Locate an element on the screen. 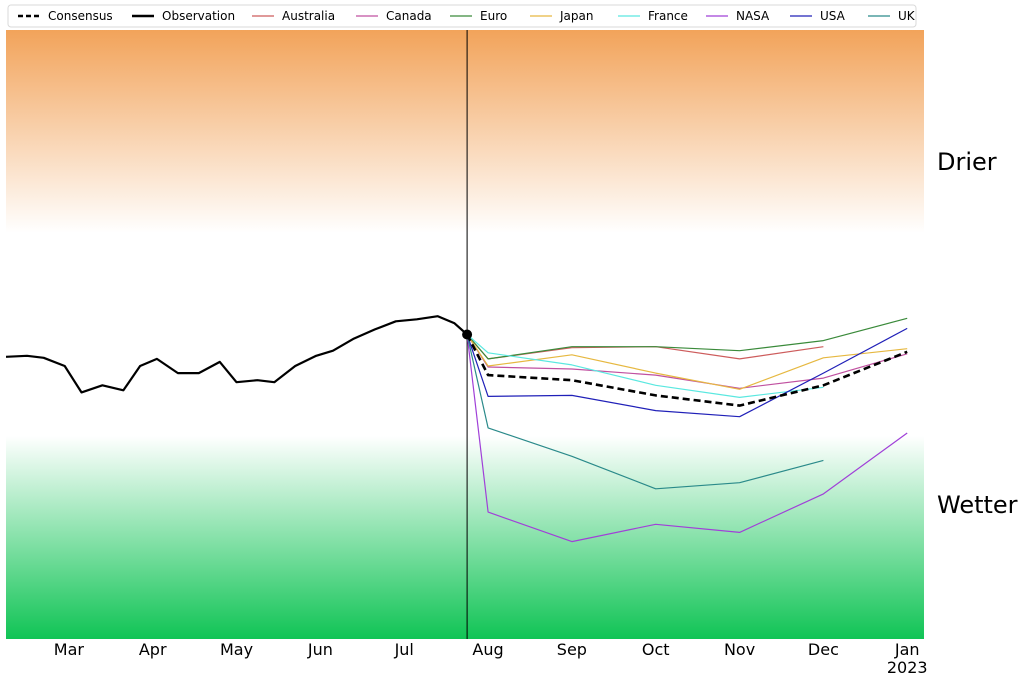 This screenshot has height=683, width=1024. legend-item-france: France is located at coordinates (653, 16).